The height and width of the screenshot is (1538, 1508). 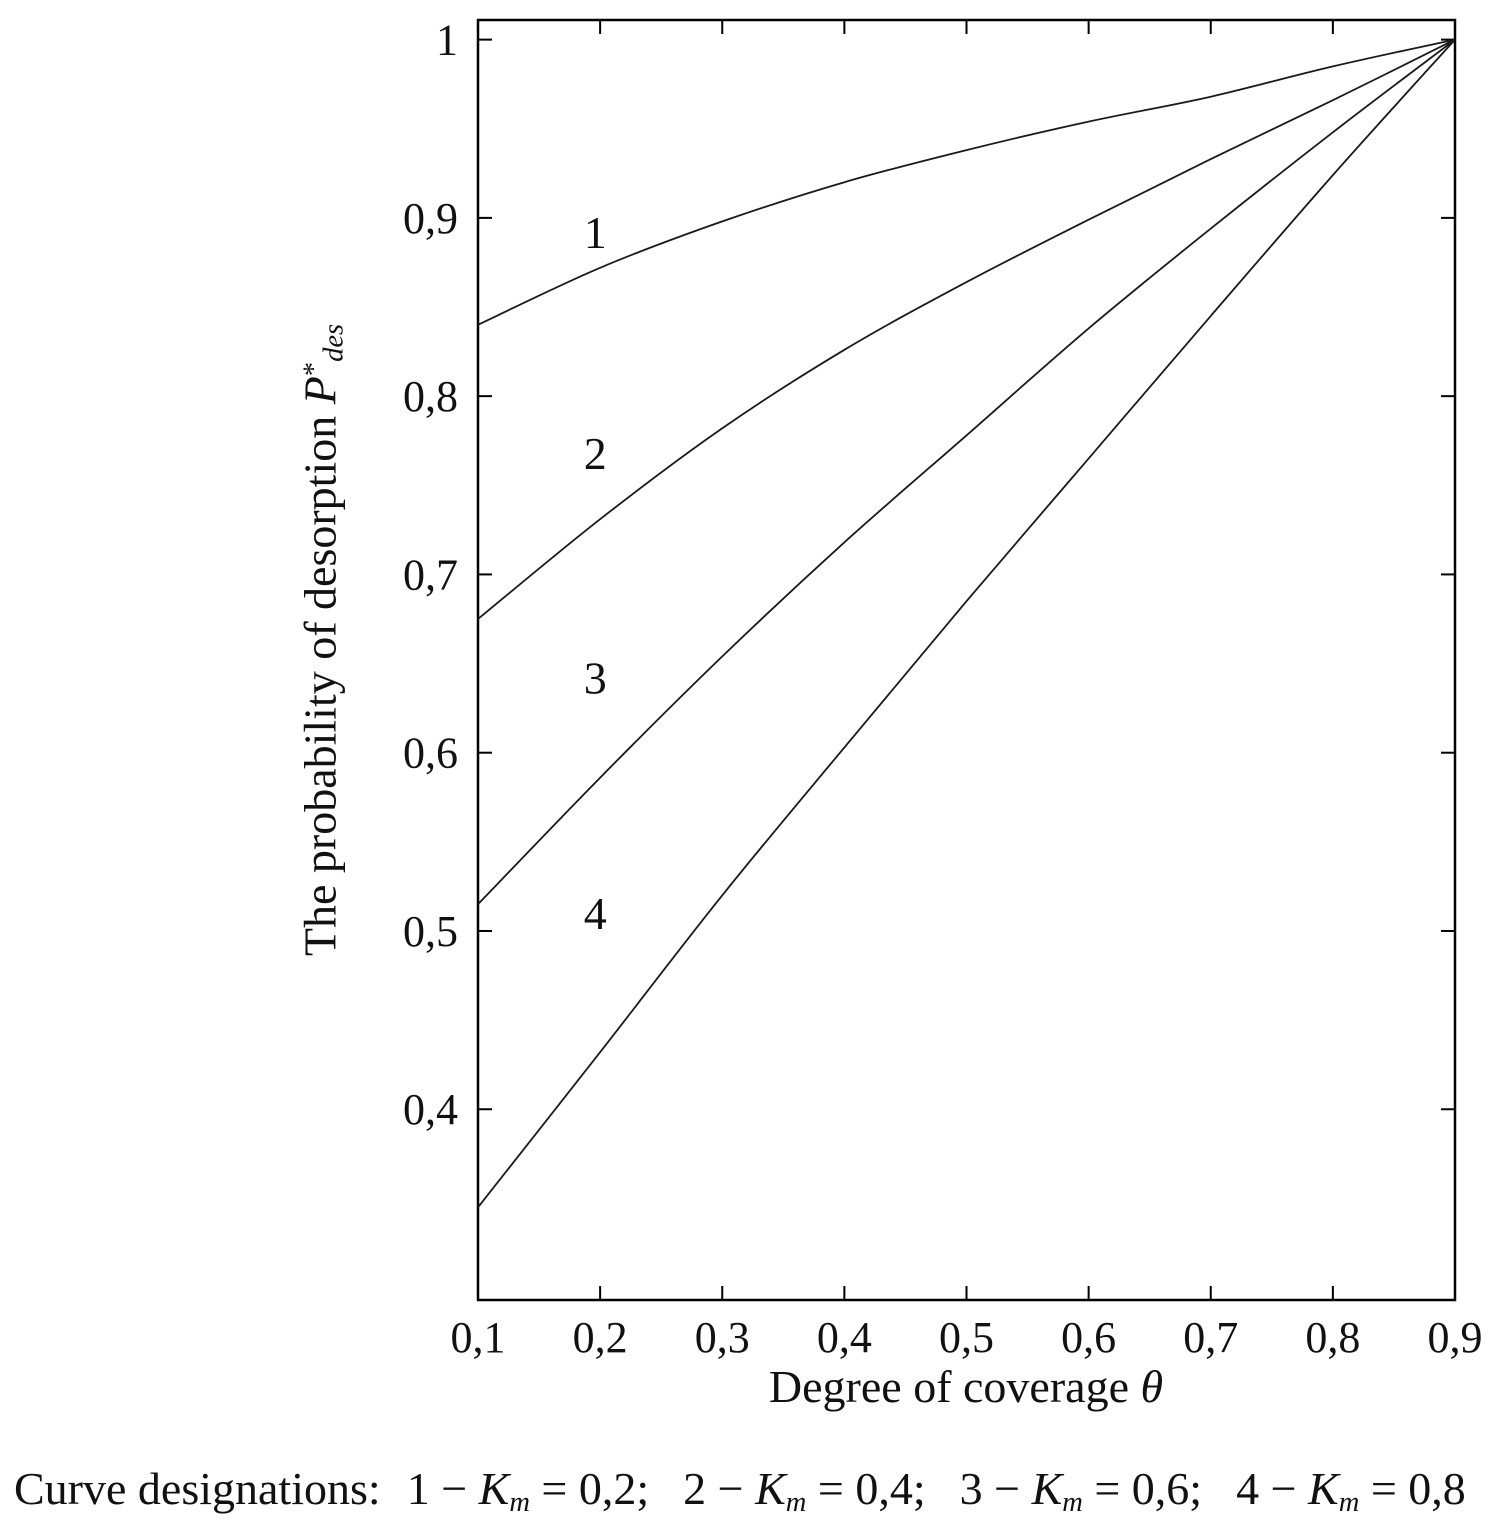 I want to click on x-axis-label: Degree of coverage θ, so click(x=966, y=1386).